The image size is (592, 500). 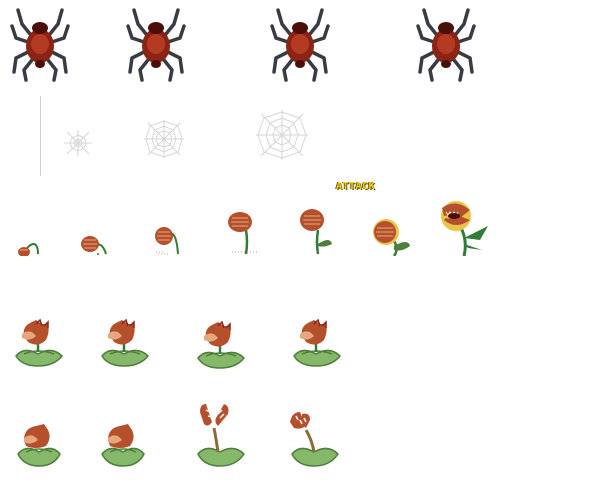 I want to click on attack-label: ATTACK, so click(x=356, y=186).